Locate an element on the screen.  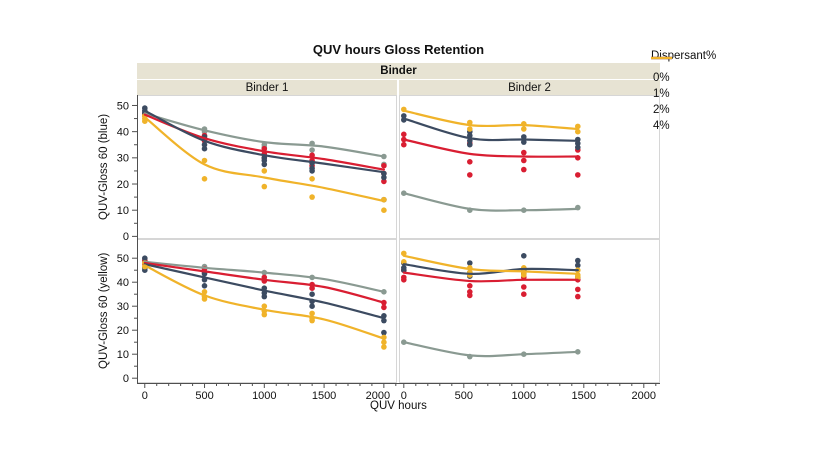
legend-item-1pct: 1% is located at coordinates (721, 79).